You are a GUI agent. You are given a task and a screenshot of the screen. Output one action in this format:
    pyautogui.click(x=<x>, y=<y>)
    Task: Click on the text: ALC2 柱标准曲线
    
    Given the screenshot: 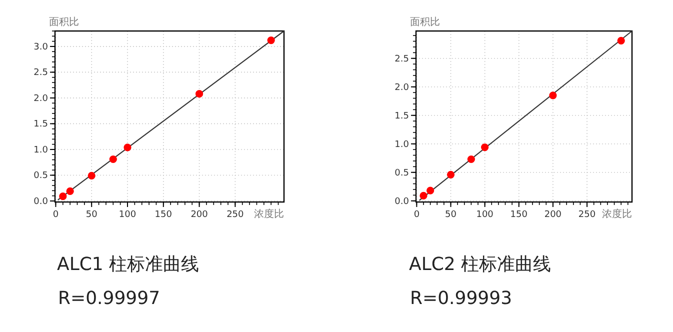 What is the action you would take?
    pyautogui.click(x=480, y=264)
    